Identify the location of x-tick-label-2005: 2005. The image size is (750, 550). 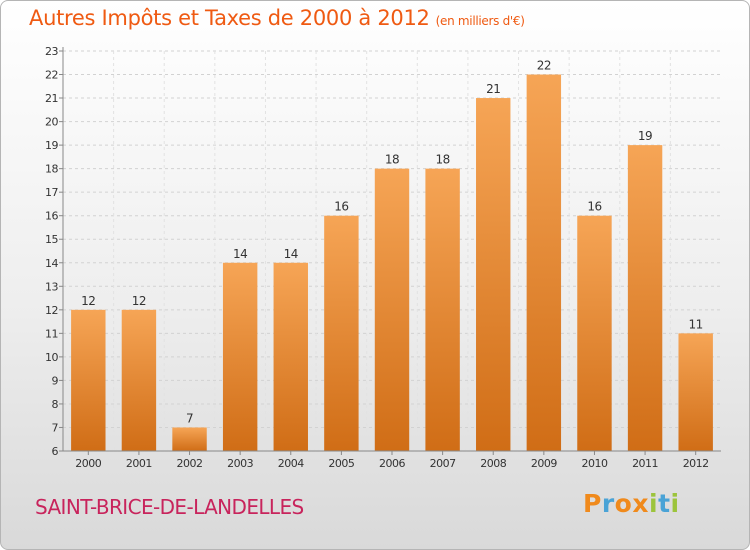
(341, 463).